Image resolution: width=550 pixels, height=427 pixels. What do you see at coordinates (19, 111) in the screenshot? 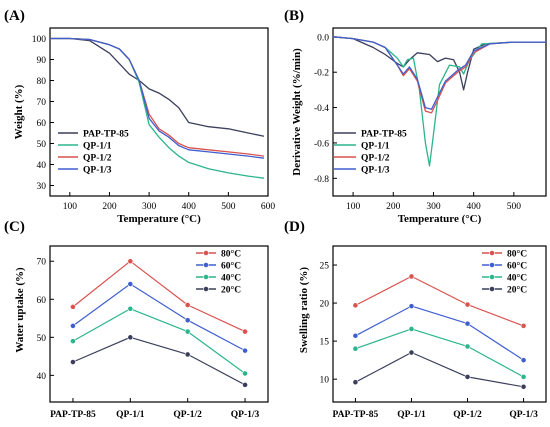
I see `y-axis-label: Weight (%)` at bounding box center [19, 111].